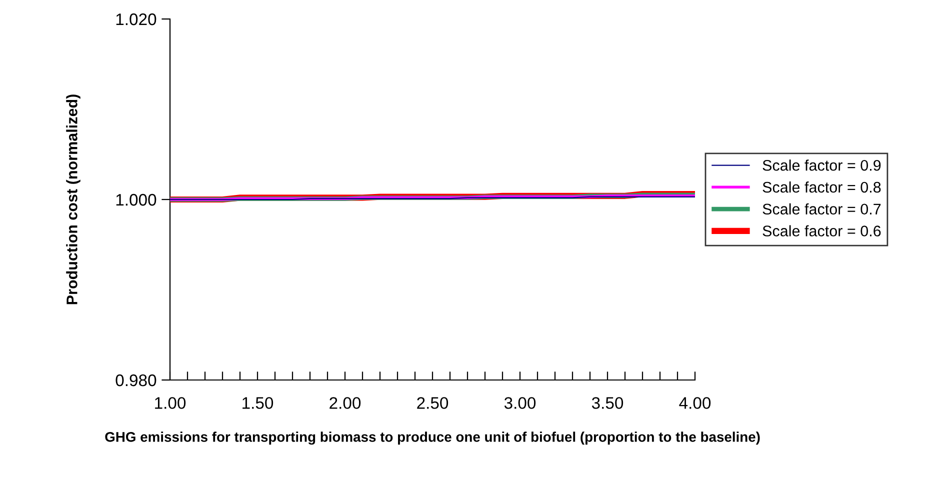 The image size is (928, 482). I want to click on x-tick-label: 3.00, so click(520, 403).